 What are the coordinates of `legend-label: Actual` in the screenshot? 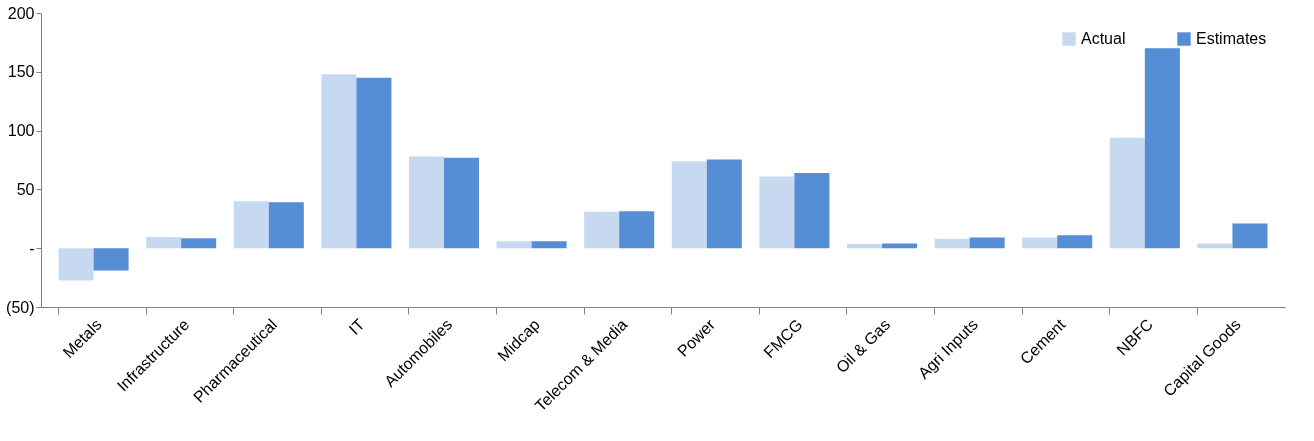 It's located at (1103, 38).